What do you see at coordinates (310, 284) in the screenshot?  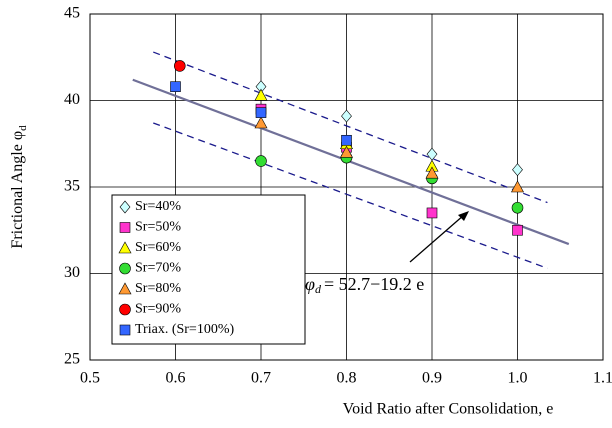 I see `ann-symbol: φ` at bounding box center [310, 284].